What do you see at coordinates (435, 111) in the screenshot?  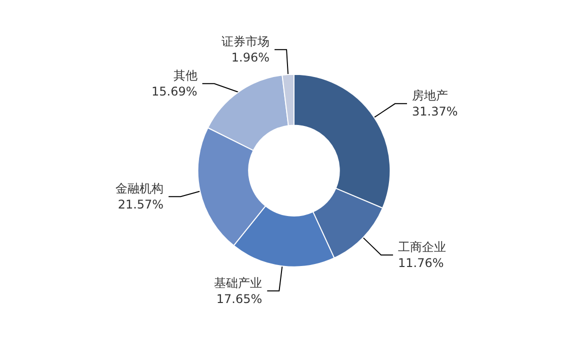 I see `data-label: 31.37%` at bounding box center [435, 111].